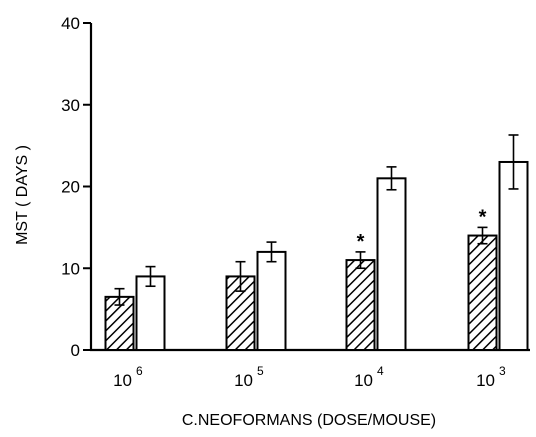 This screenshot has width=536, height=437. What do you see at coordinates (380, 371) in the screenshot?
I see `x-tick-exponent: 4` at bounding box center [380, 371].